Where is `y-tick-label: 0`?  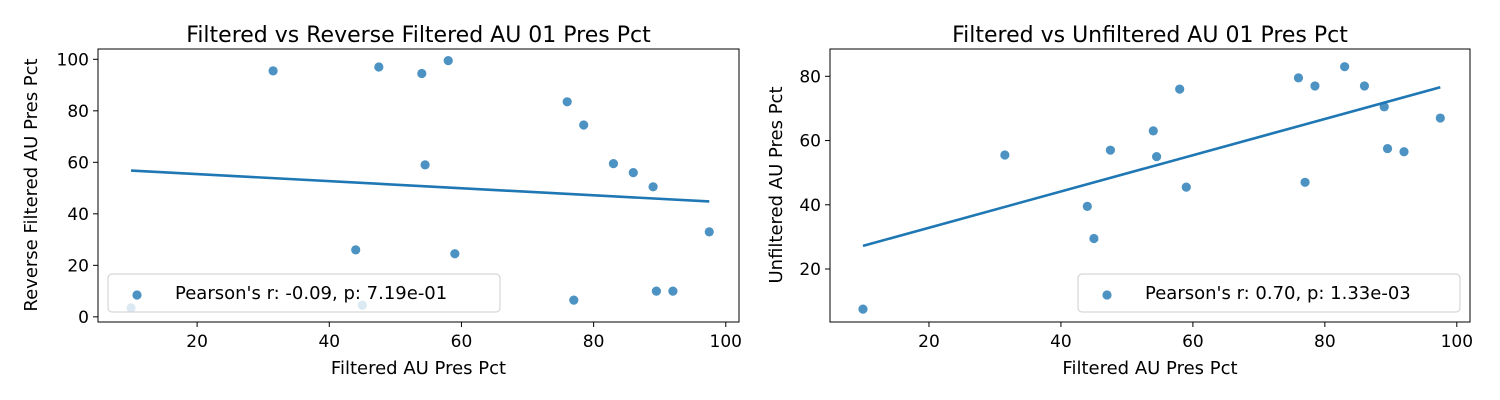 y-tick-label: 0 is located at coordinates (83, 318).